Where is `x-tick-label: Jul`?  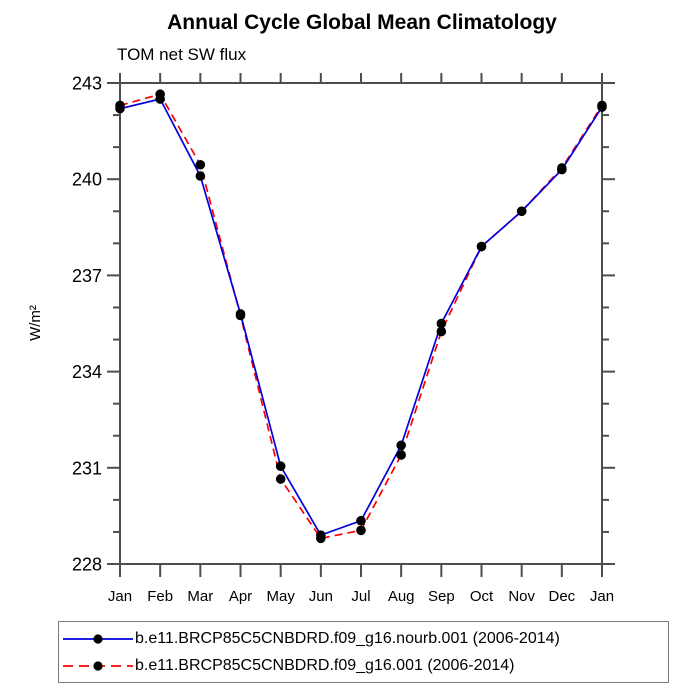 x-tick-label: Jul is located at coordinates (360, 596).